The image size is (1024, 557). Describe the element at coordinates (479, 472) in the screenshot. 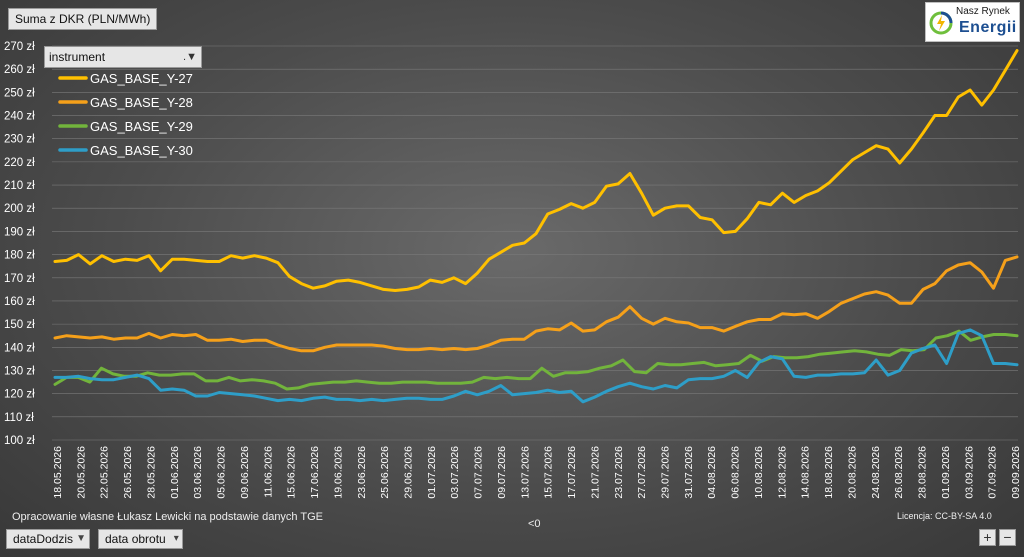

I see `x-tick-label: 07.07.2026` at that location.